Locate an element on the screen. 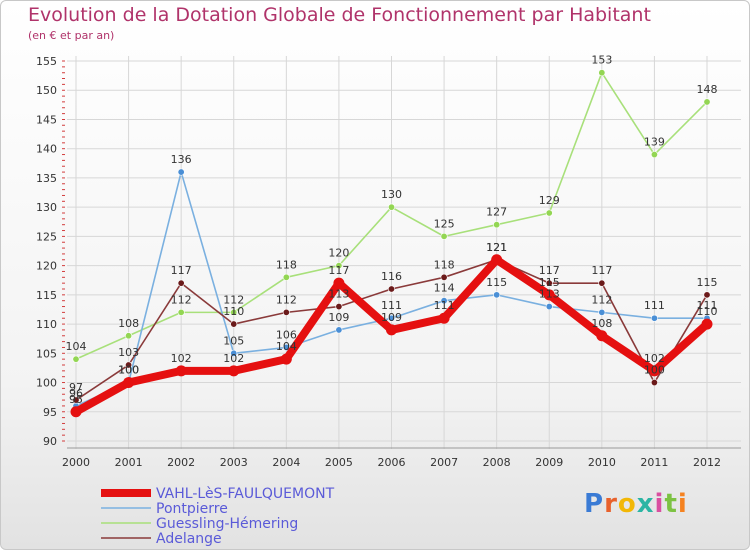 The height and width of the screenshot is (550, 750). data-label: 121 is located at coordinates (496, 247).